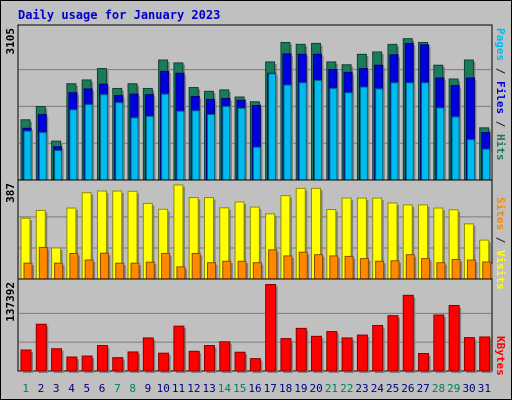 The width and height of the screenshot is (512, 400). What do you see at coordinates (316, 388) in the screenshot?
I see `day-label-20: 20` at bounding box center [316, 388].